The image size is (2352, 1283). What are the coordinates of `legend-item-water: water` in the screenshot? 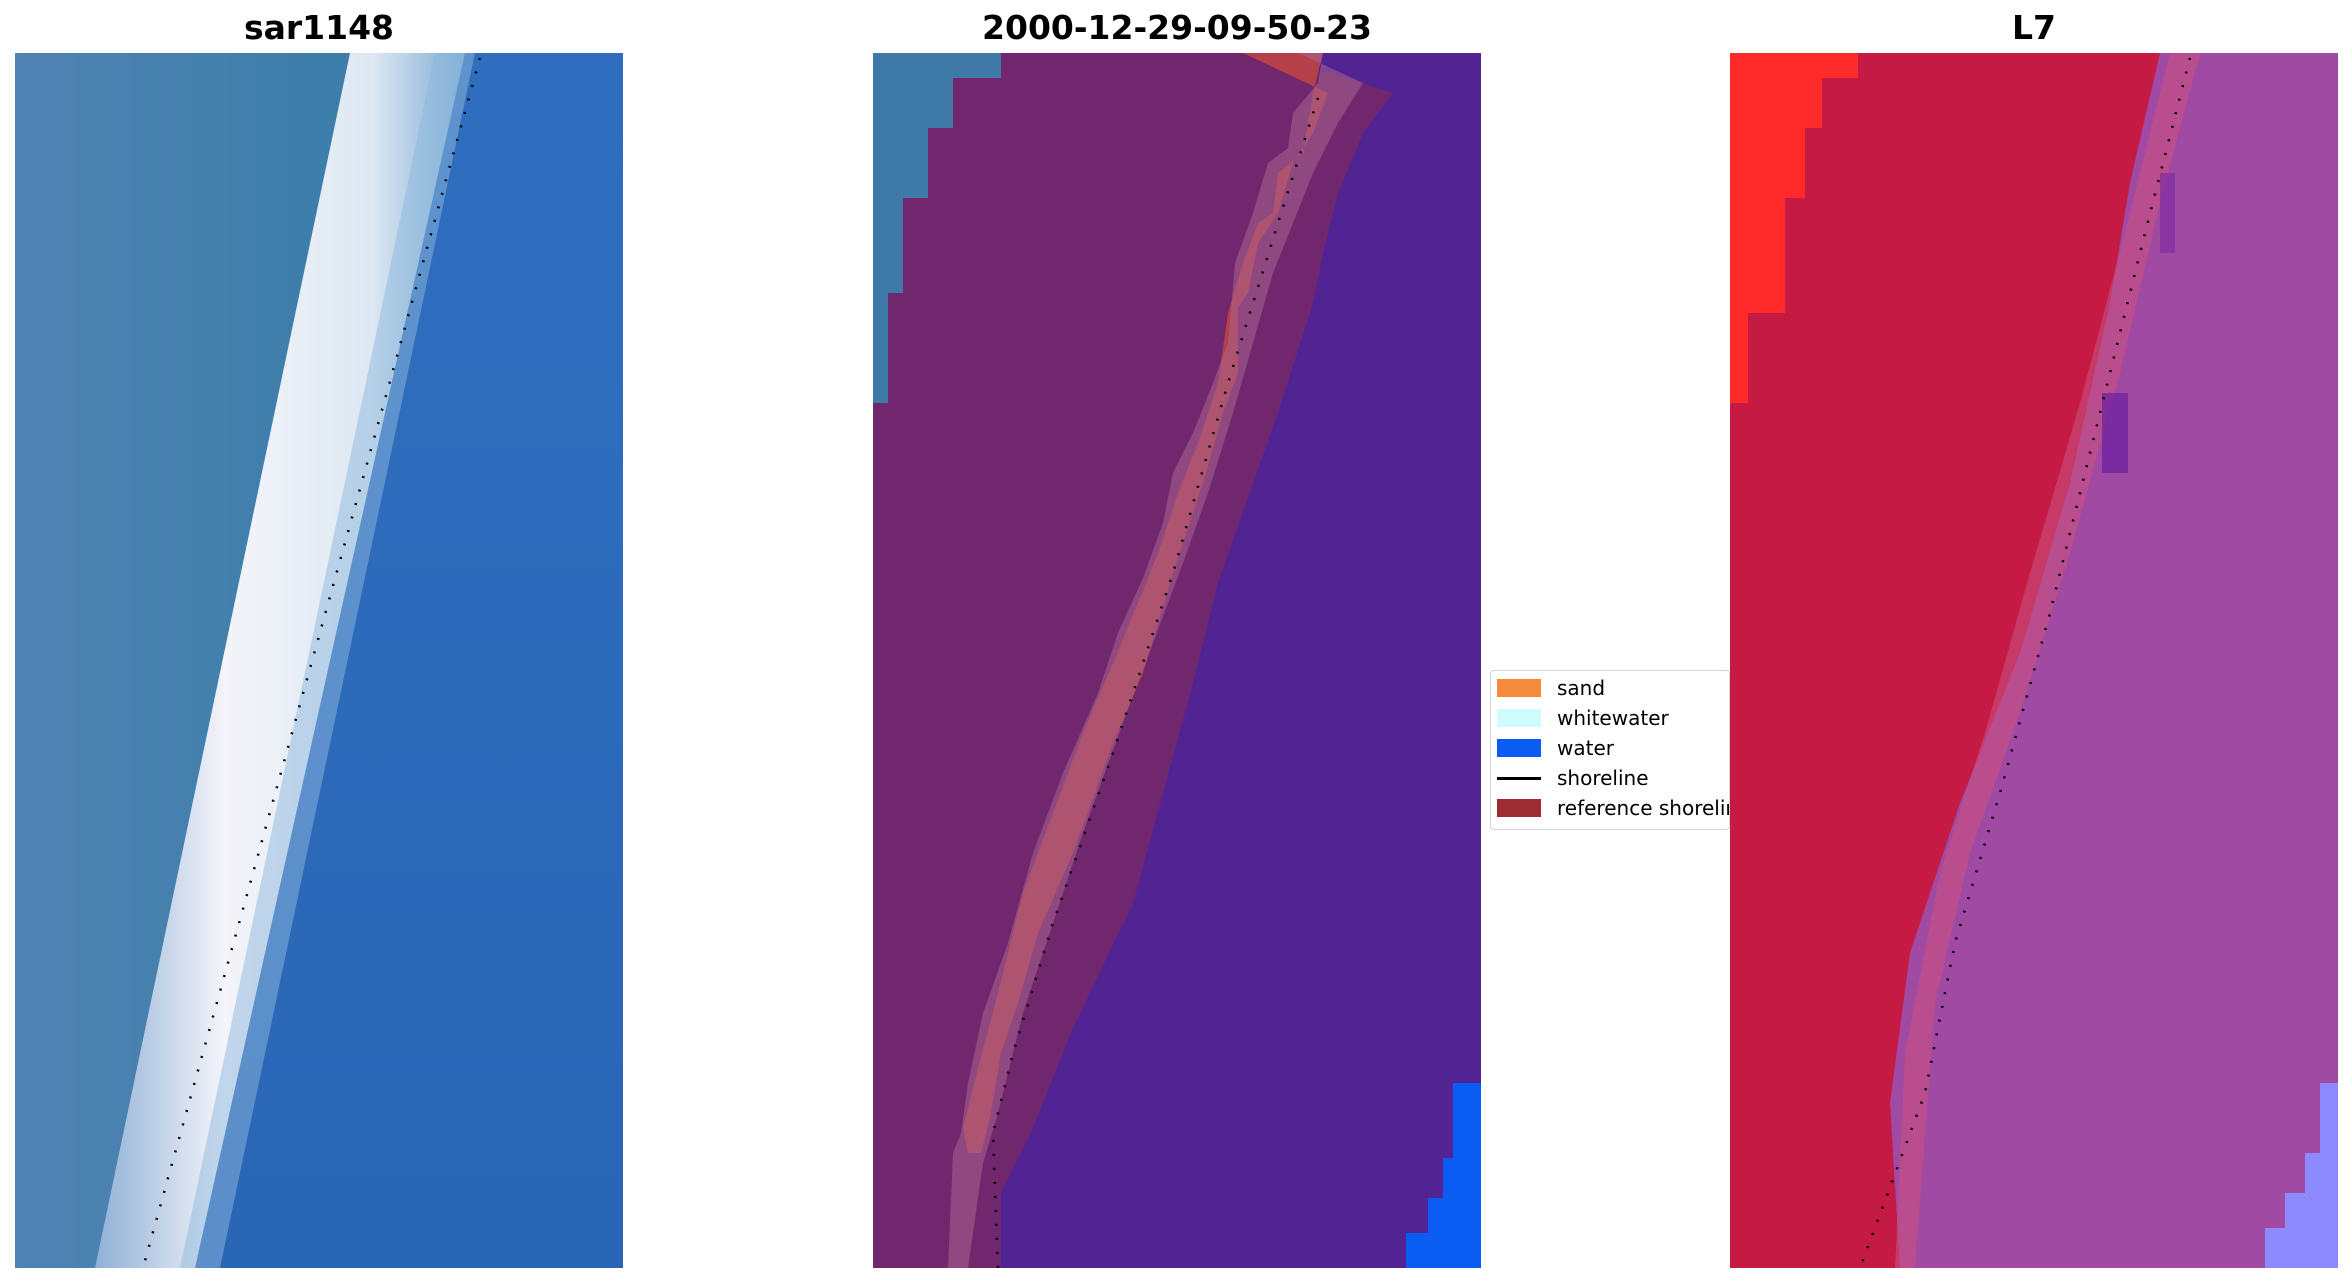 It's located at (1555, 748).